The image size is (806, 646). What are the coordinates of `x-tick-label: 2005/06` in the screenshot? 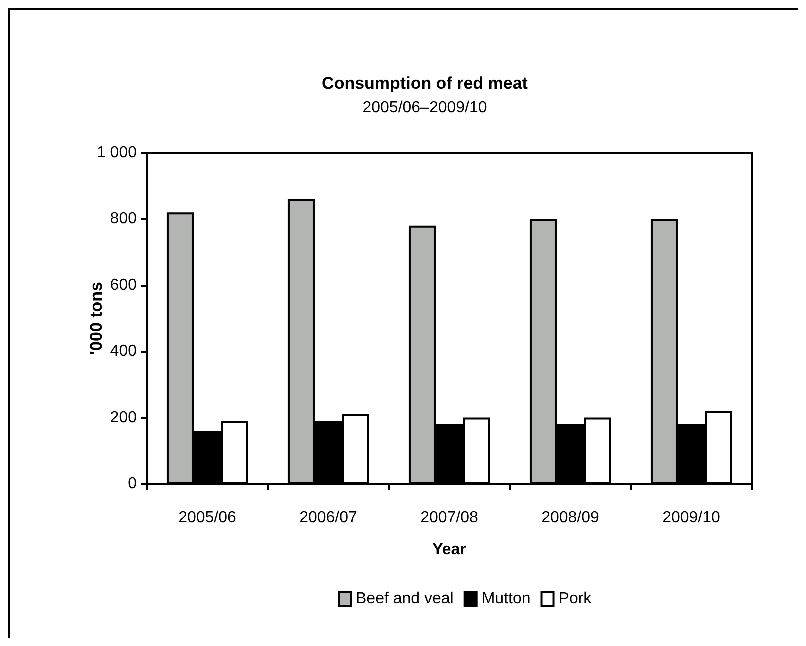 It's located at (207, 518).